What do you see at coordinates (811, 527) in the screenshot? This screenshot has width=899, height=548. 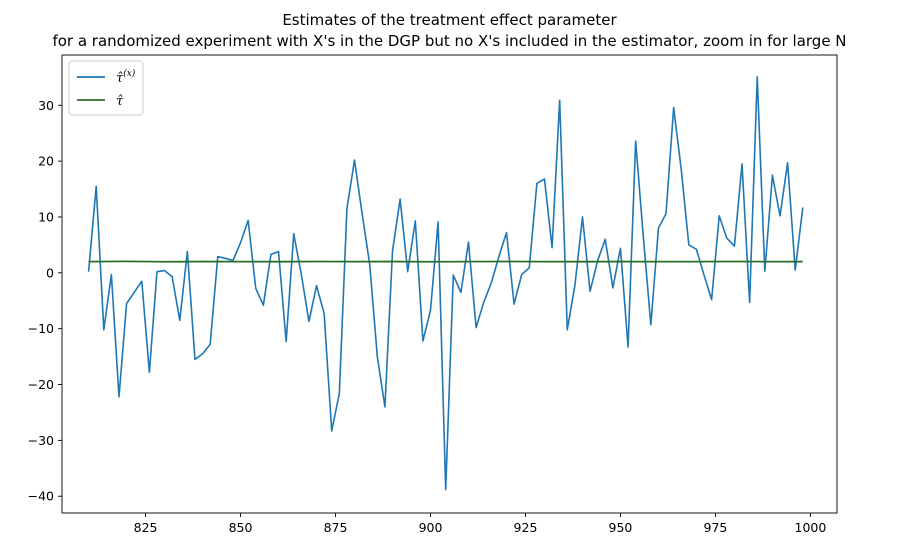 I see `x-tick-label: 1000` at bounding box center [811, 527].